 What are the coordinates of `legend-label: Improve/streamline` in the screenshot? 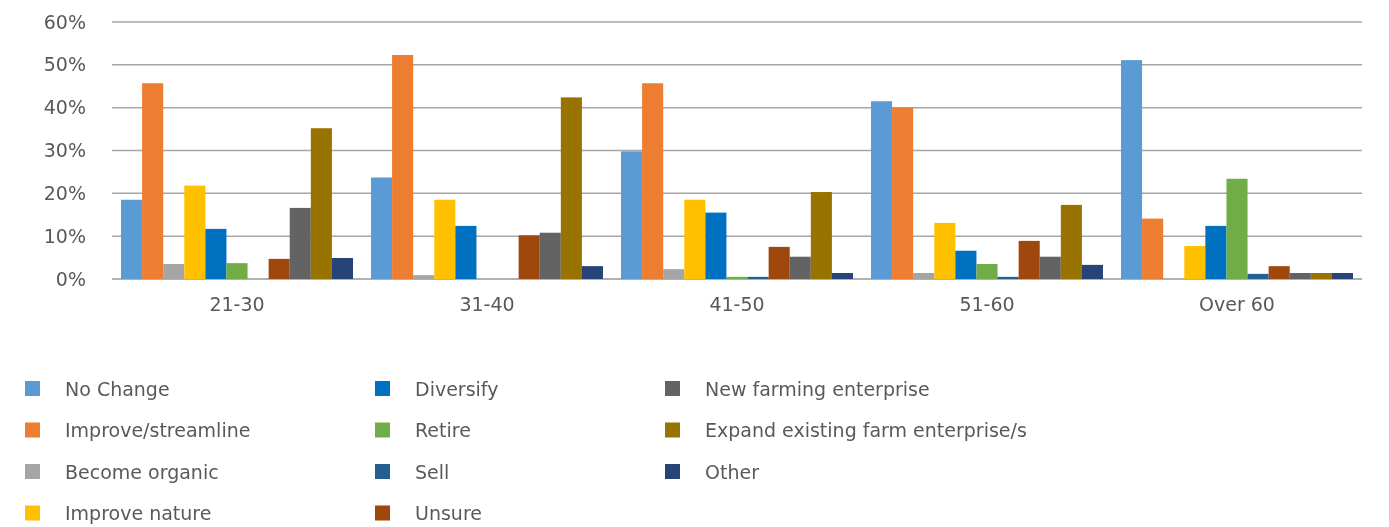 It's located at (158, 430).